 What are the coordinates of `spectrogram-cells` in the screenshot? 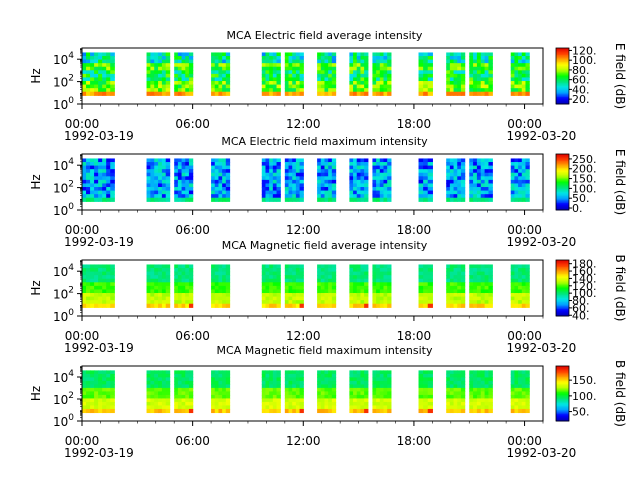 It's located at (306, 392).